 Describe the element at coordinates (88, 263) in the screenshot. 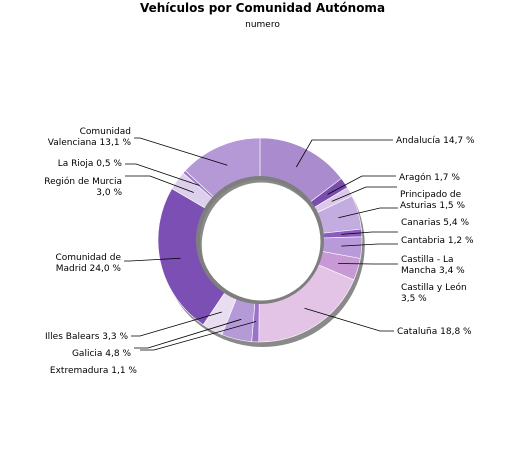

I see `slice-label: Comunidad de Madrid 24,0 %` at that location.